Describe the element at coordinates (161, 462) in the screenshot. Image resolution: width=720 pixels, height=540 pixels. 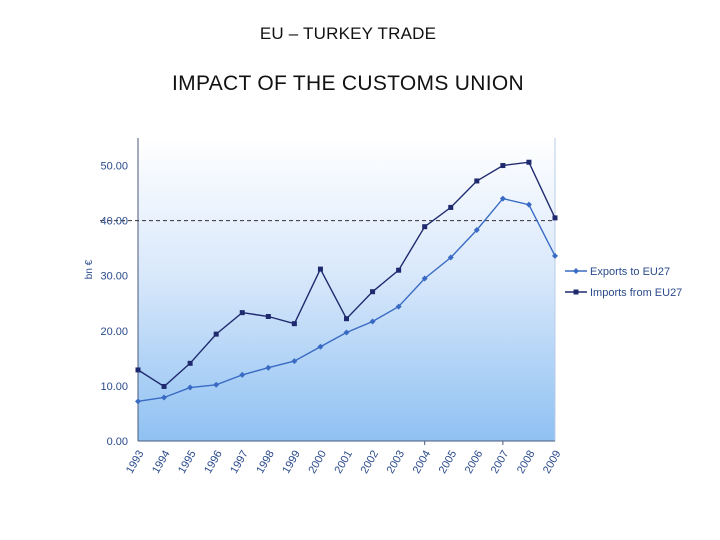
I see `x-tick-label: 1994` at that location.